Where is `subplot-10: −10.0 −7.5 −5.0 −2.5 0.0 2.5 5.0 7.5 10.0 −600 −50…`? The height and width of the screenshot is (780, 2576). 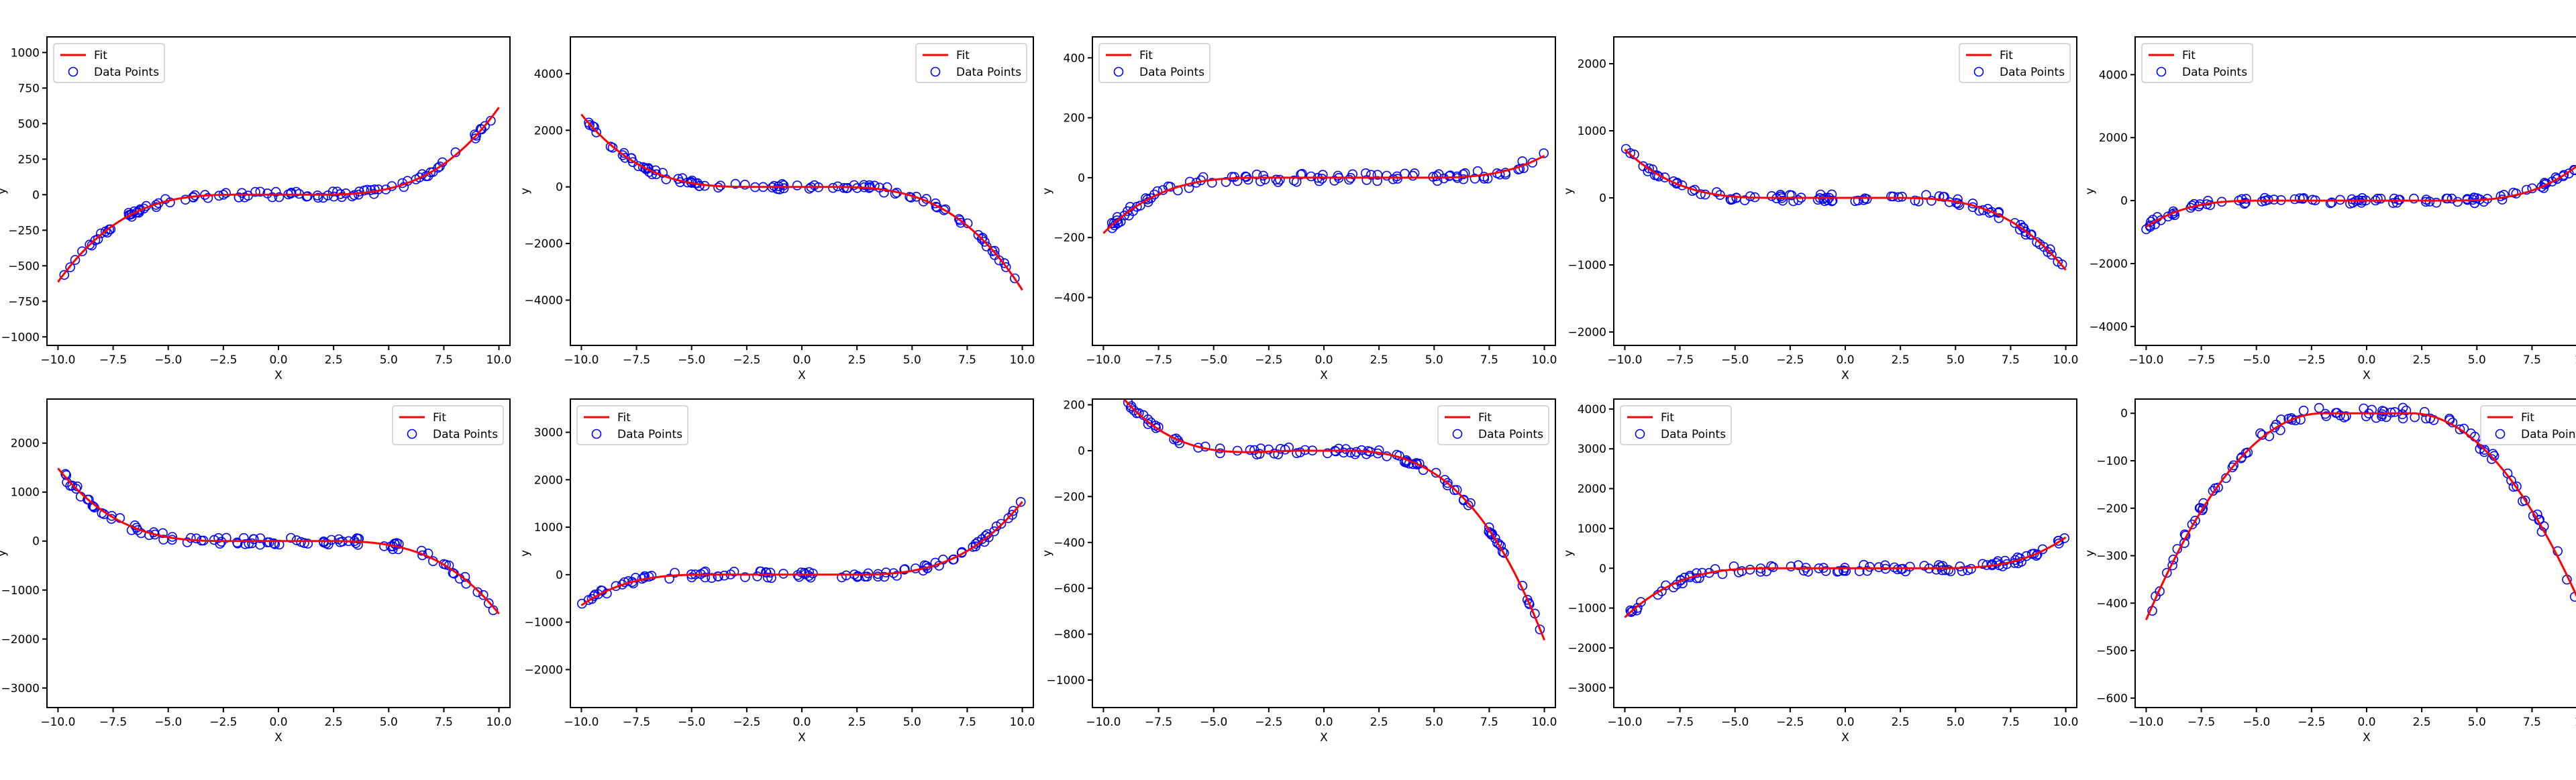 subplot-10: −10.0 −7.5 −5.0 −2.5 0.0 2.5 5.0 7.5 10.0 −600 −50… is located at coordinates (2329, 571).